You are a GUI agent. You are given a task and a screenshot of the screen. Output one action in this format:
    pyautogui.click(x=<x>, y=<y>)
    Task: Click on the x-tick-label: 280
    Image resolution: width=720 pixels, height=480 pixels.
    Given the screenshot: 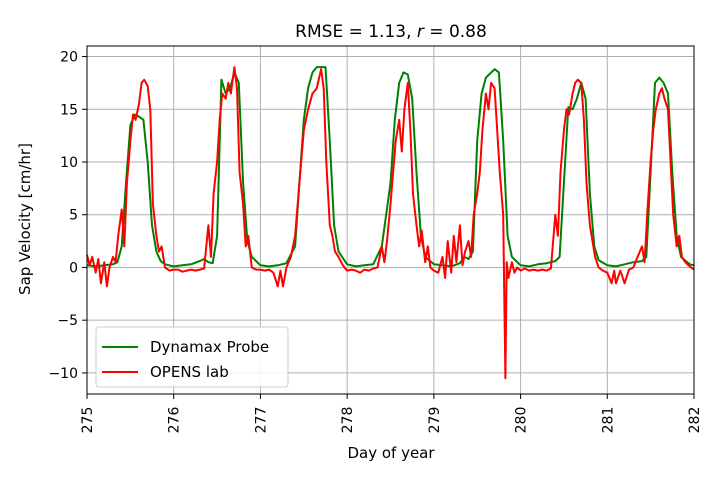 What is the action you would take?
    pyautogui.click(x=522, y=420)
    